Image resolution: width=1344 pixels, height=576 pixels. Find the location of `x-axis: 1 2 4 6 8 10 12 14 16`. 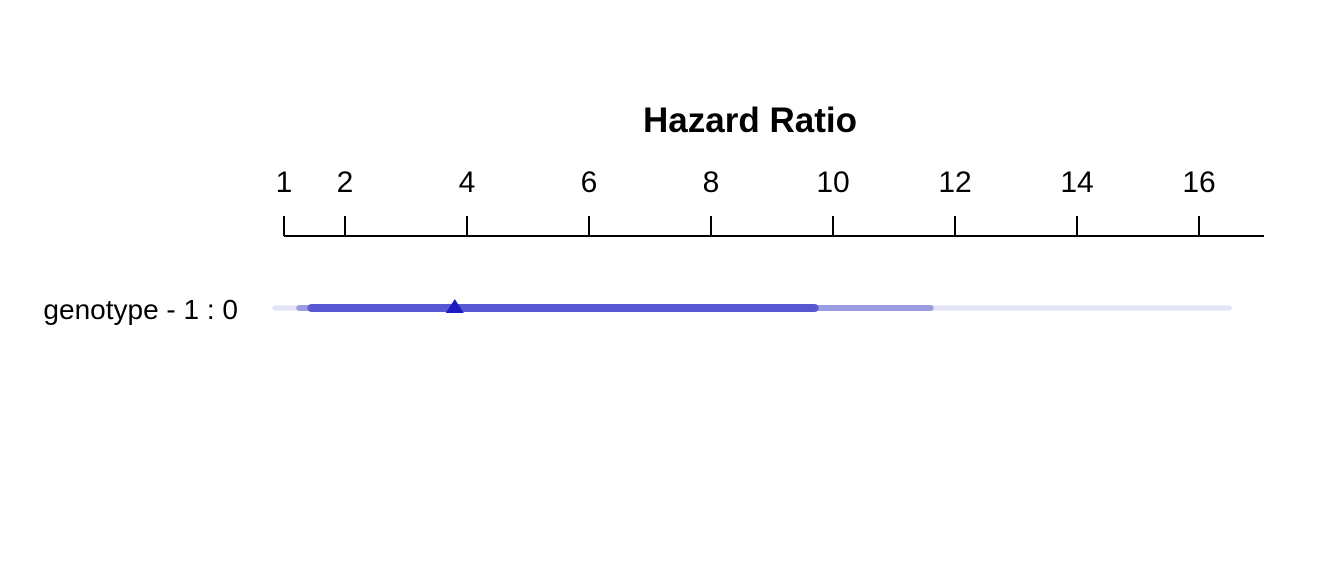

x-axis: 1 2 4 6 8 10 12 14 16 is located at coordinates (770, 201).